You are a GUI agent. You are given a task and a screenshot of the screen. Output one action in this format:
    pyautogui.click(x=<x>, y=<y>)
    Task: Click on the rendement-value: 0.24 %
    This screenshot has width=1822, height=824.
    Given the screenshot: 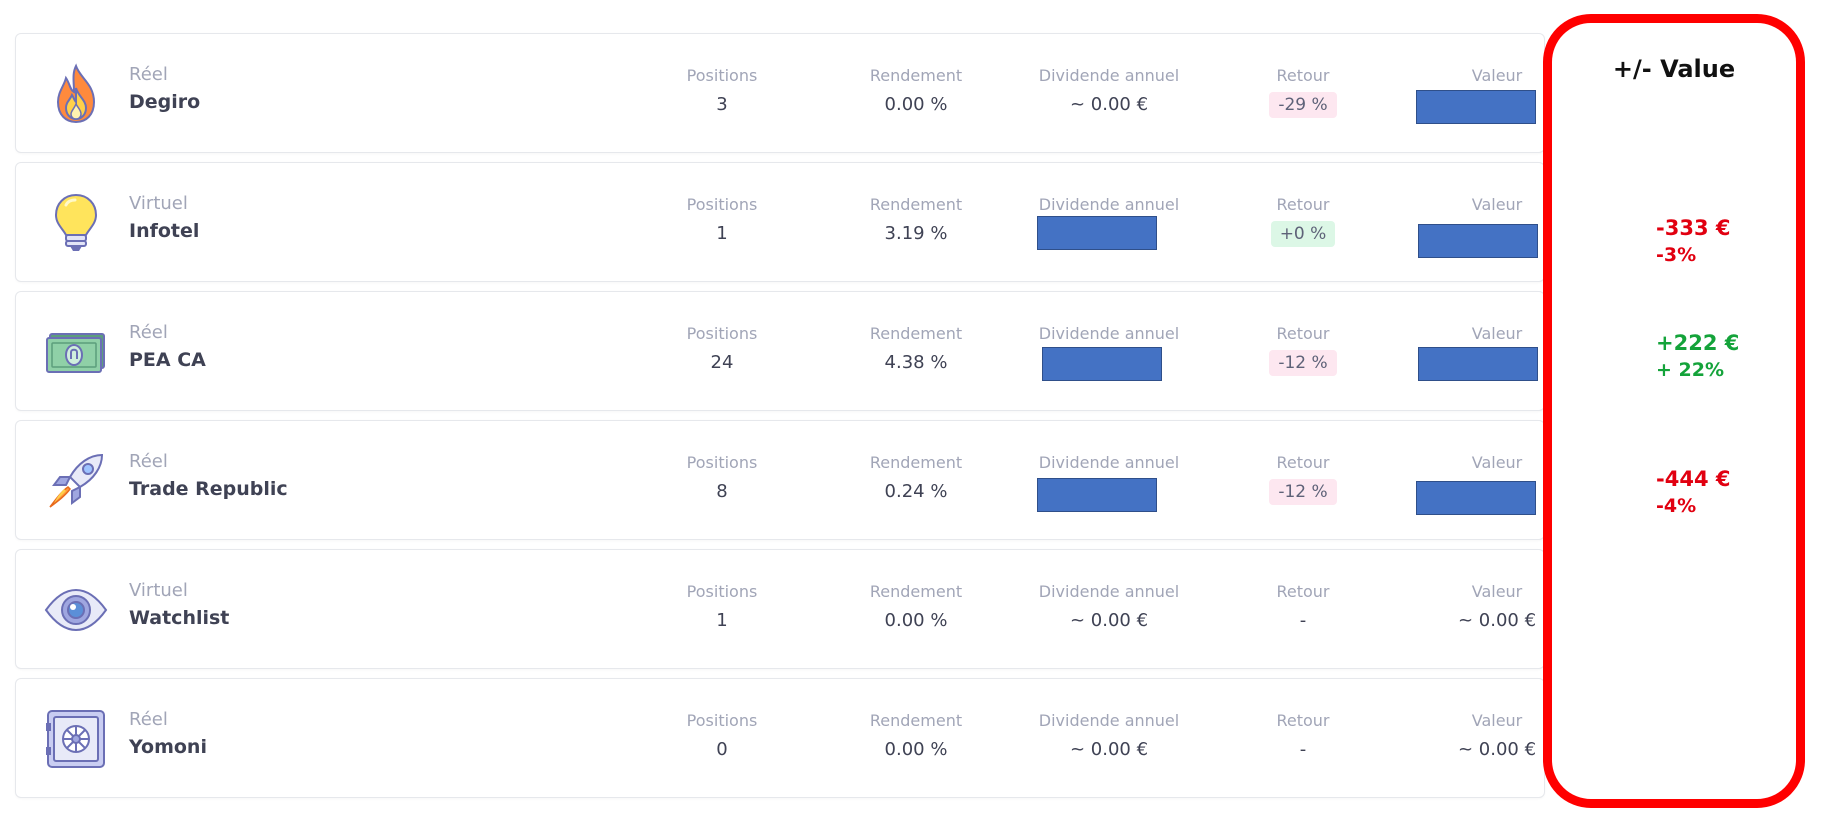 What is the action you would take?
    pyautogui.click(x=916, y=491)
    